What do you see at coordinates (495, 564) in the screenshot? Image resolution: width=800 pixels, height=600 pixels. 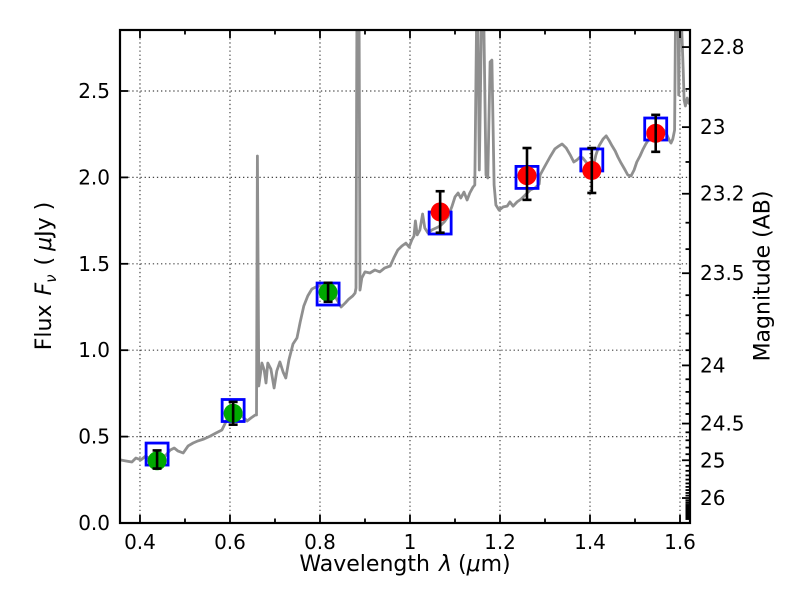 I see `x-axis-unit-close: m)` at bounding box center [495, 564].